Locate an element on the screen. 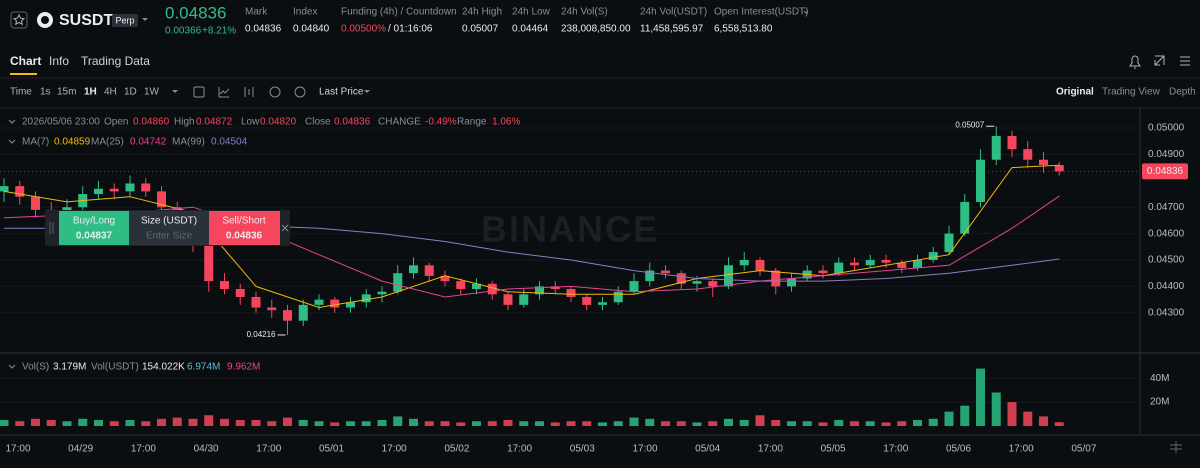 This screenshot has height=468, width=1200. legend-label: CHANGE is located at coordinates (399, 122).